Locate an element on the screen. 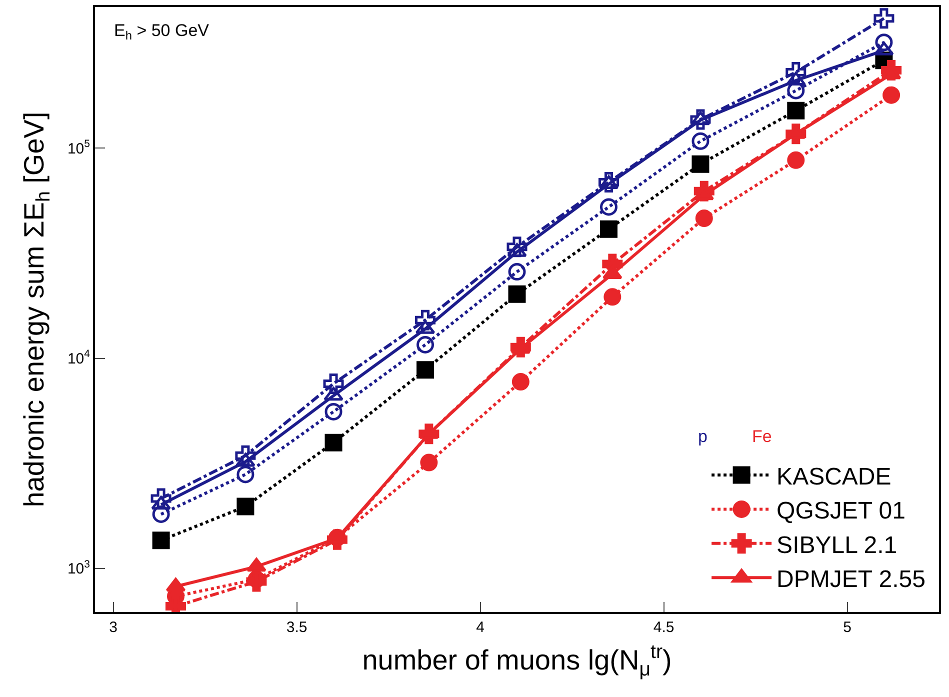  x-tick-label: 4 is located at coordinates (480, 627).